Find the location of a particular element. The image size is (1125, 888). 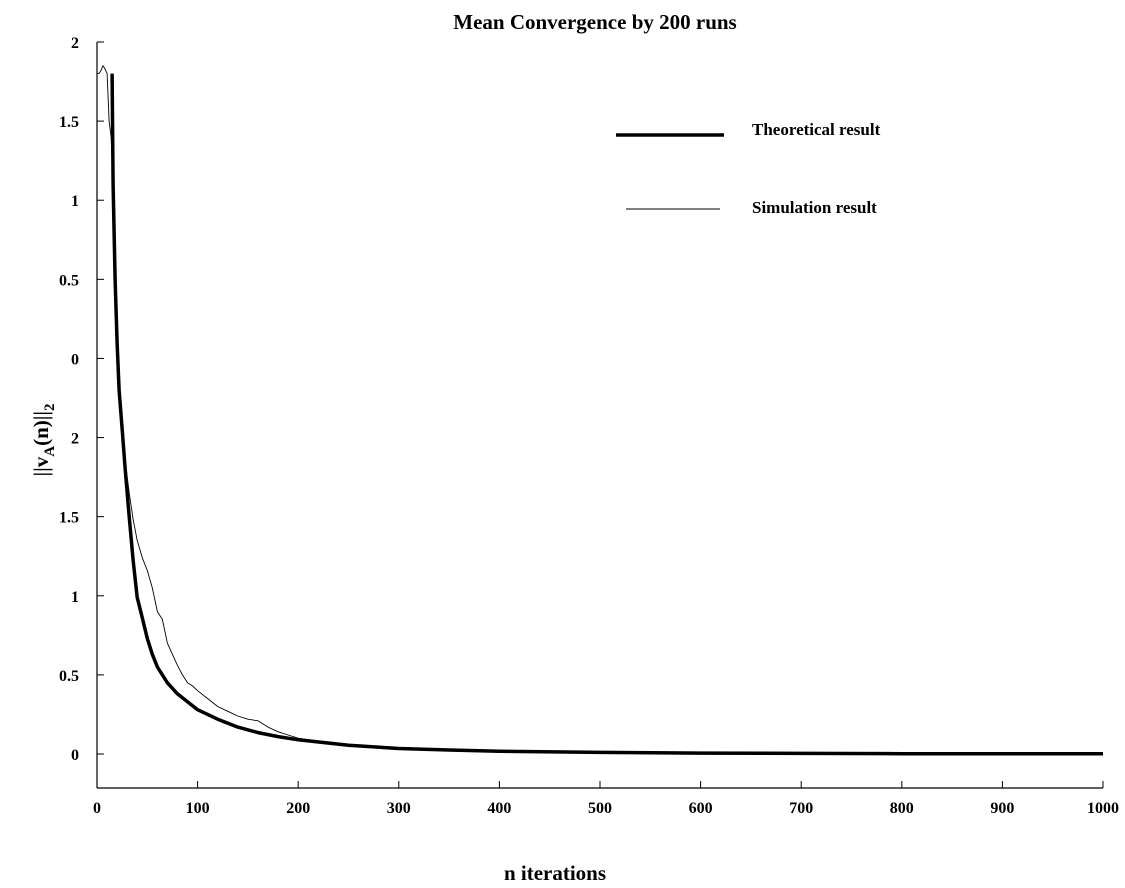

legend: Theoretical result Simulation result is located at coordinates (748, 168).